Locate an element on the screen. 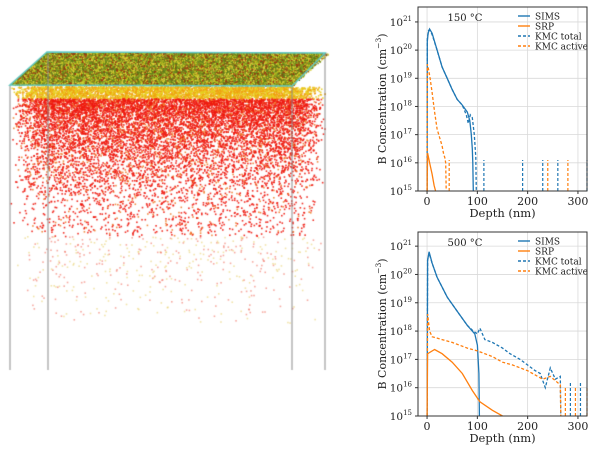 The height and width of the screenshot is (457, 605). chart-title: 150 °C is located at coordinates (465, 18).